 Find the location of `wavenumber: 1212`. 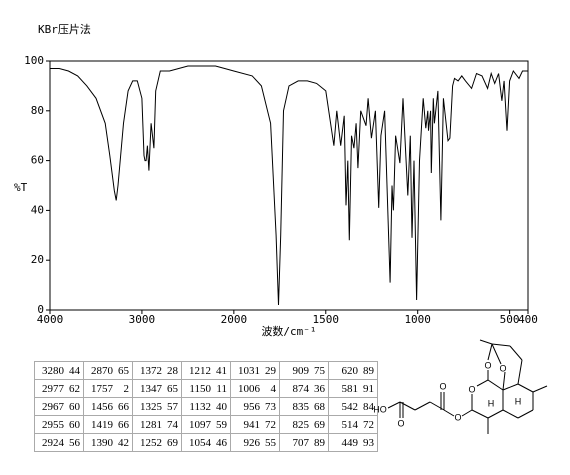

wavenumber: 1212 is located at coordinates (200, 370).